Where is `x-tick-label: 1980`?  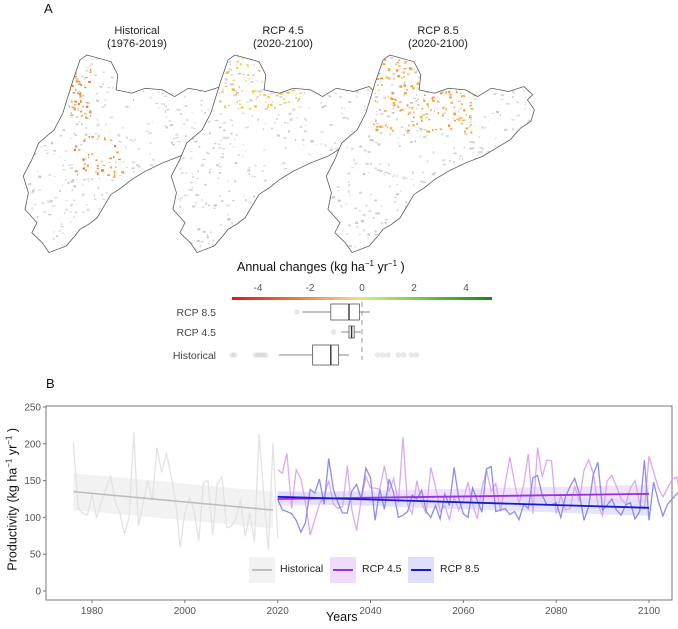 x-tick-label: 1980 is located at coordinates (92, 611).